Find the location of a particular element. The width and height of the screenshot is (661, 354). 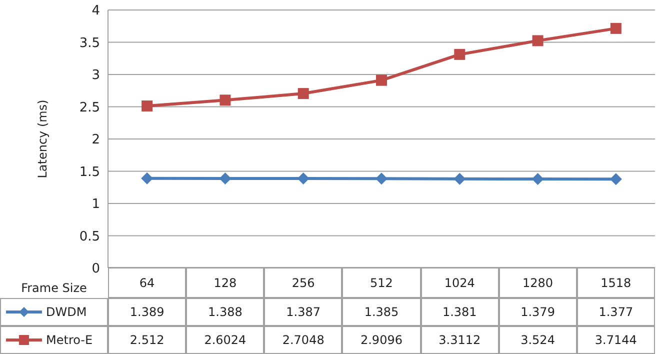

legend-label: Metro-E is located at coordinates (69, 340).